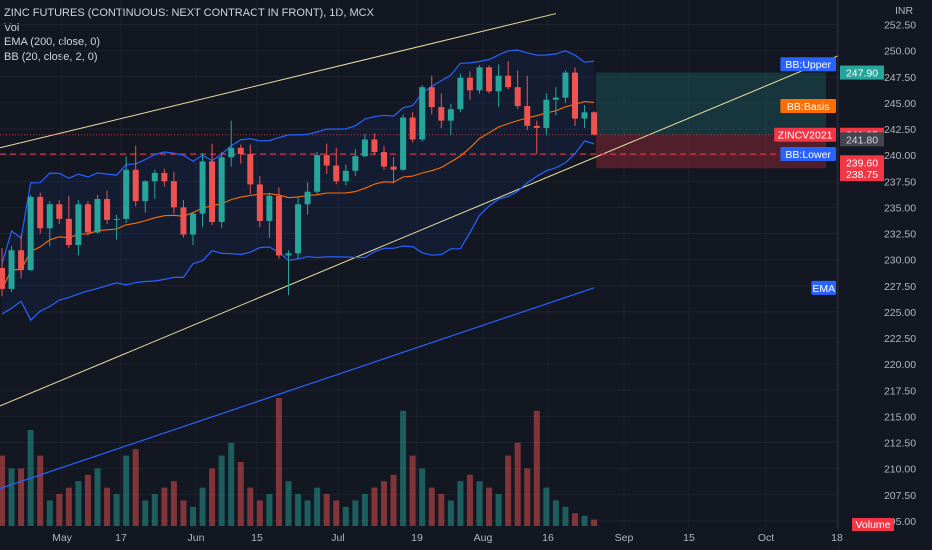  Describe the element at coordinates (196, 538) in the screenshot. I see `time-tick-label: Jun` at that location.